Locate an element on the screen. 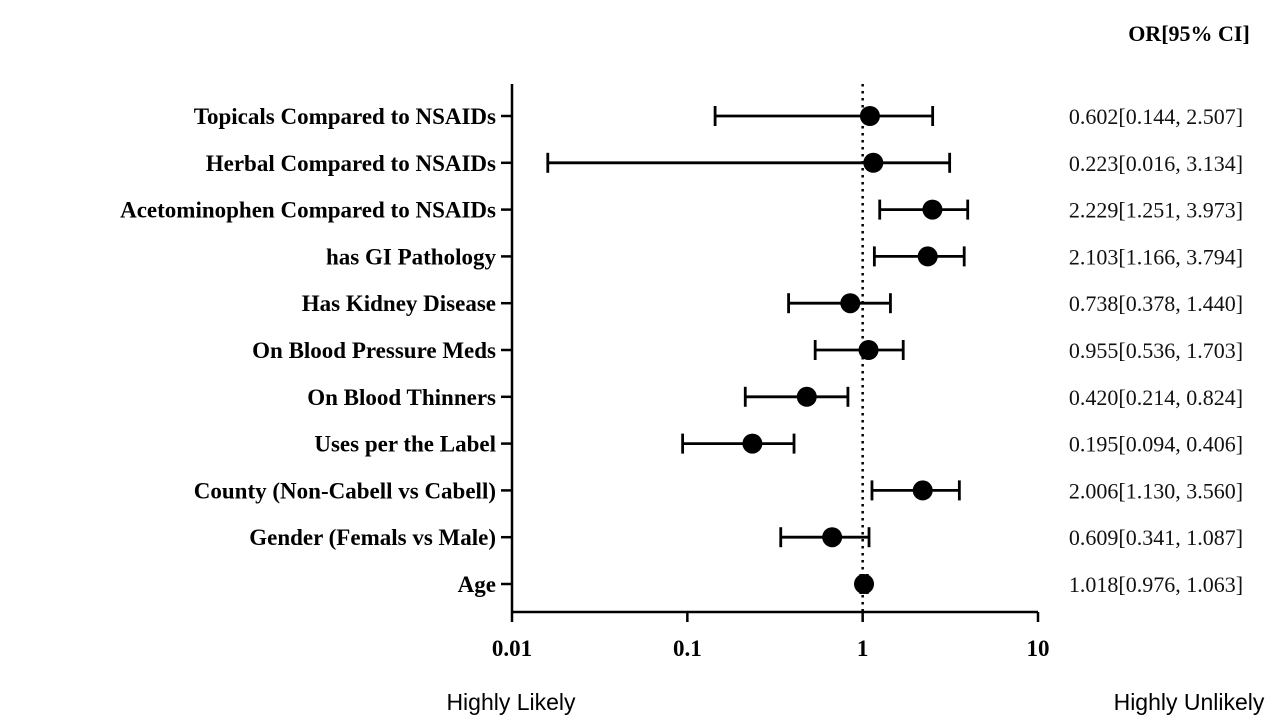 This screenshot has height=719, width=1279. ci-text: 2.103[1.166, 3.794] is located at coordinates (1156, 256).